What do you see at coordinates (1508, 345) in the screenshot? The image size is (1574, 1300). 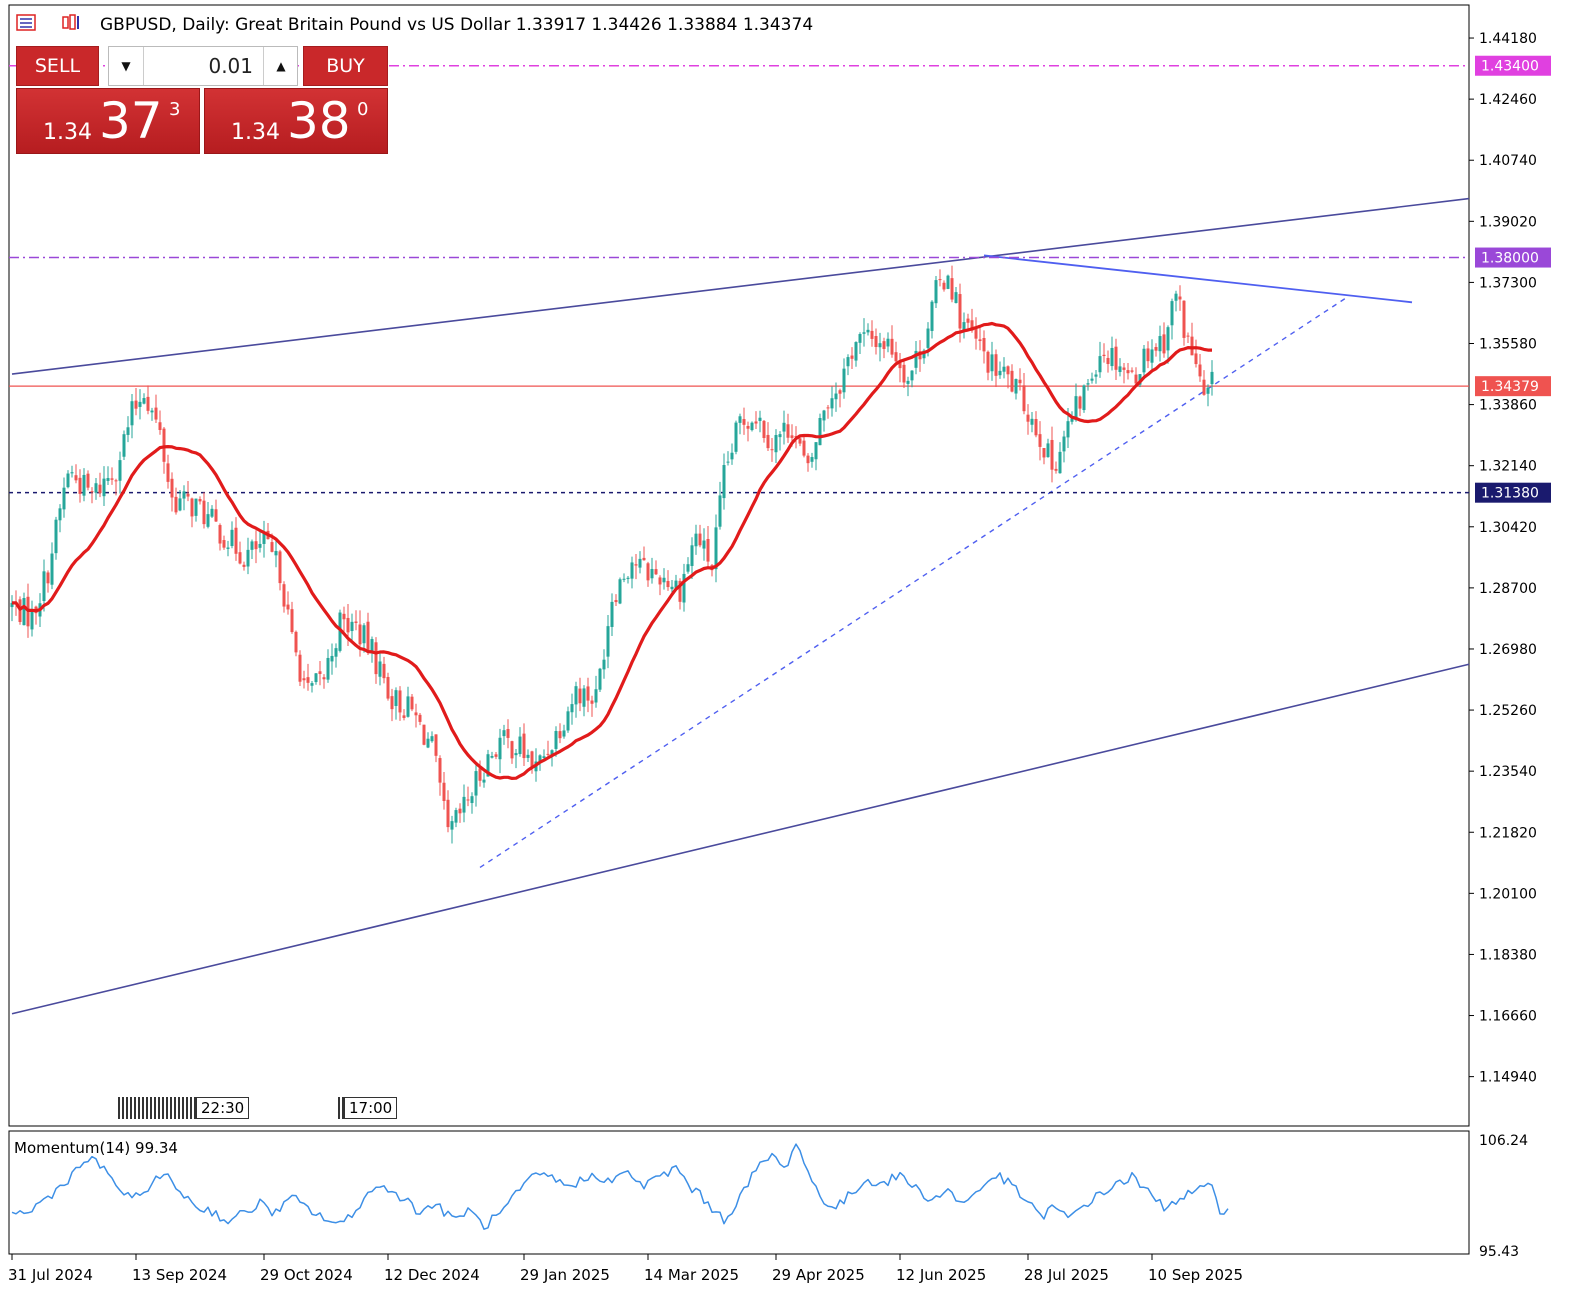 I see `y-tick-label: 1.35580` at bounding box center [1508, 345].